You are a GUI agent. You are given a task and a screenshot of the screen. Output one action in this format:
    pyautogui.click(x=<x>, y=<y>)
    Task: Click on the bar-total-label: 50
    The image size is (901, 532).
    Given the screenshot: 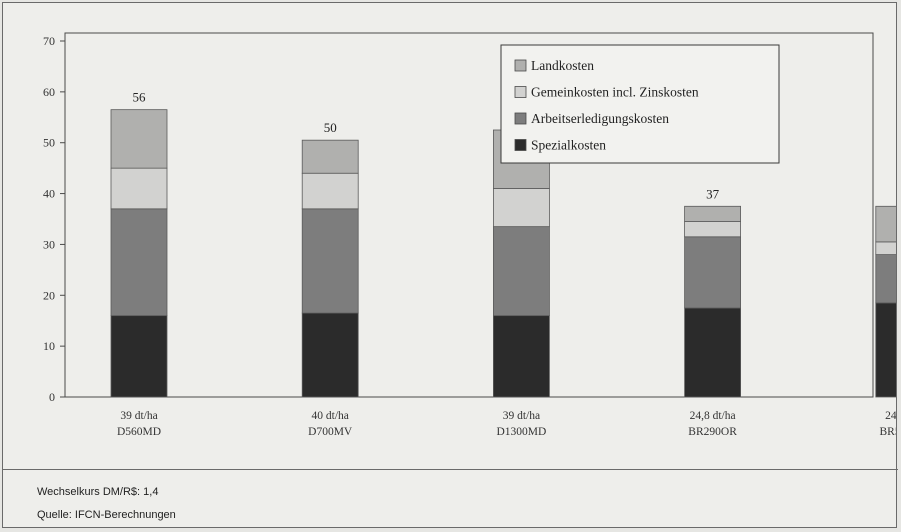 What is the action you would take?
    pyautogui.click(x=330, y=127)
    